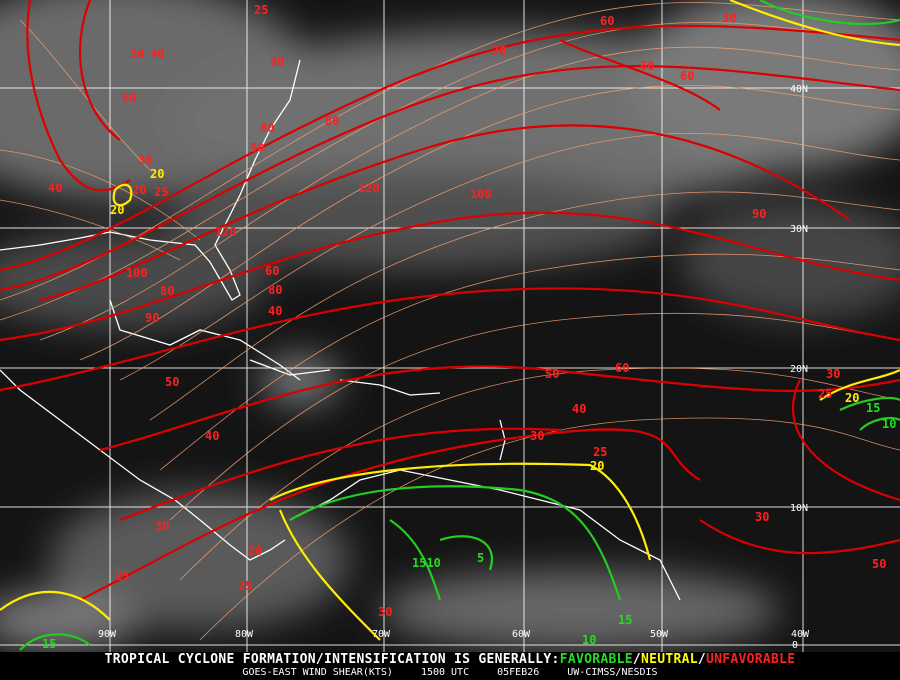 This screenshot has height=680, width=900. Describe the element at coordinates (800, 634) in the screenshot. I see `lon-label: 40W` at that location.